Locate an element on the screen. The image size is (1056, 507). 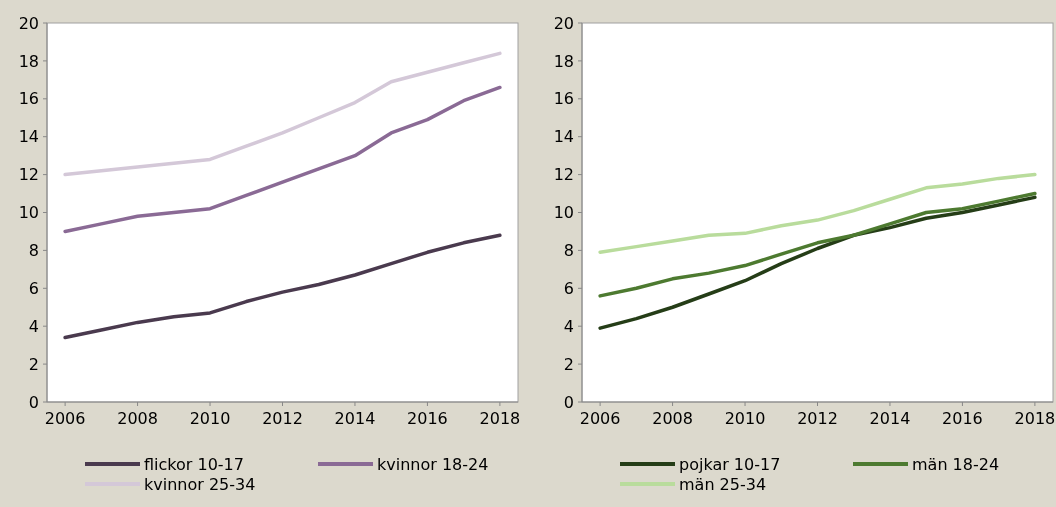
legend-label: män 25-34 is located at coordinates (723, 484).